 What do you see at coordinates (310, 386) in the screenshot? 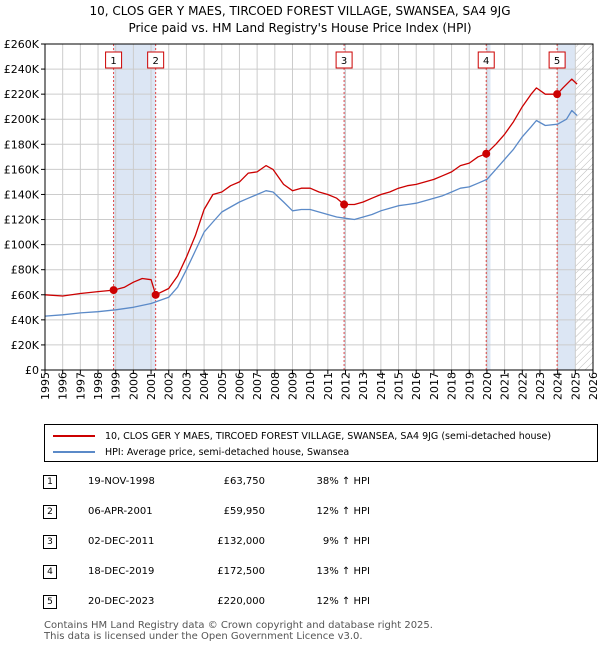
I see `x-tick-label: 2010` at bounding box center [310, 386].